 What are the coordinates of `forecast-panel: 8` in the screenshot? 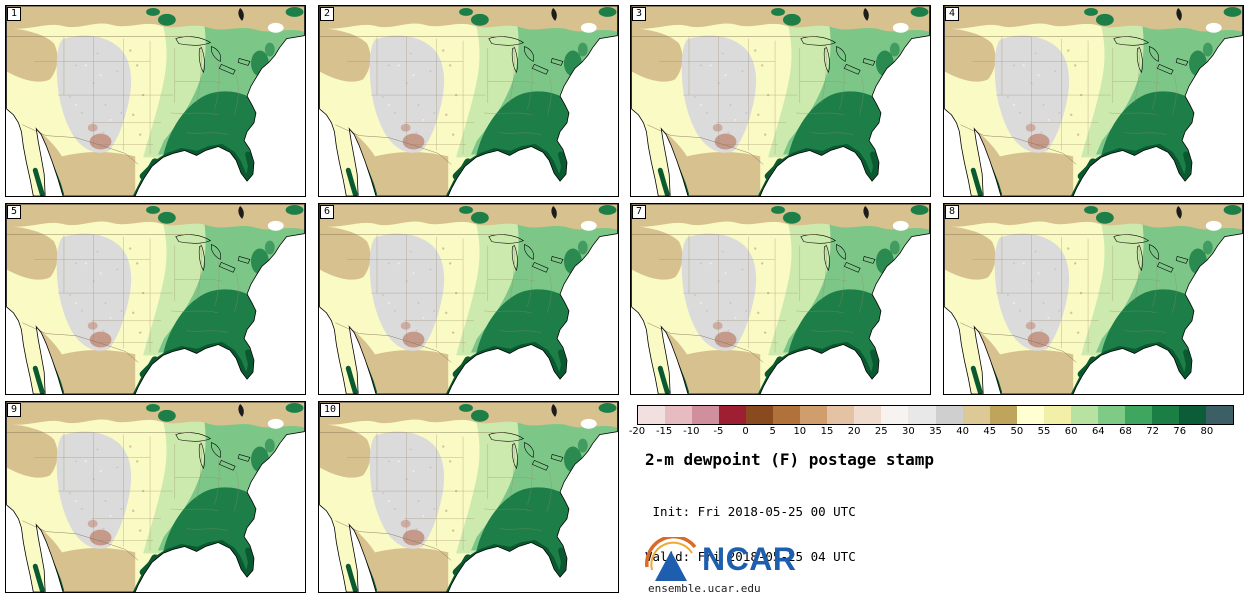 It's located at (1093, 299).